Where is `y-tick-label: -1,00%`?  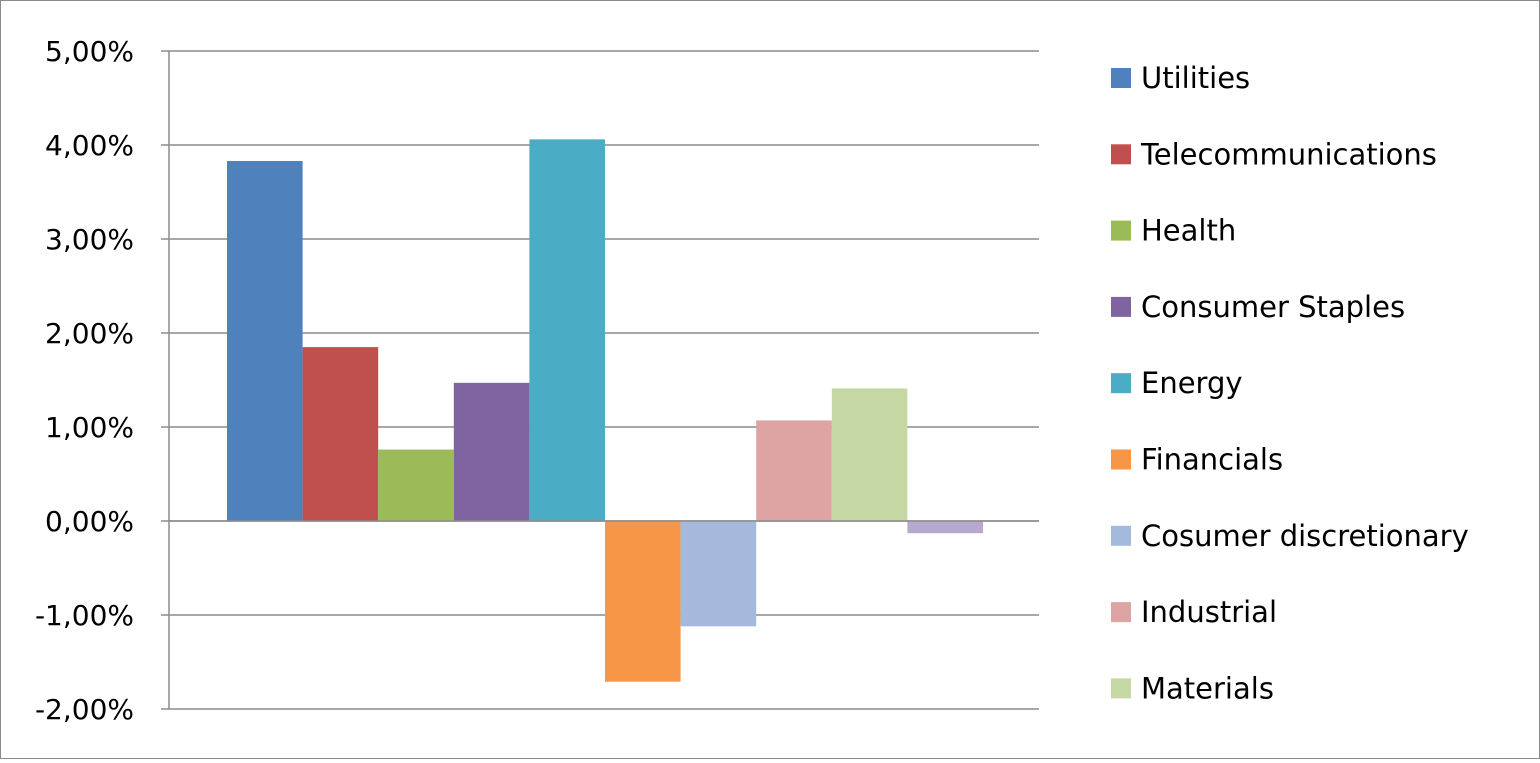 y-tick-label: -1,00% is located at coordinates (84, 615).